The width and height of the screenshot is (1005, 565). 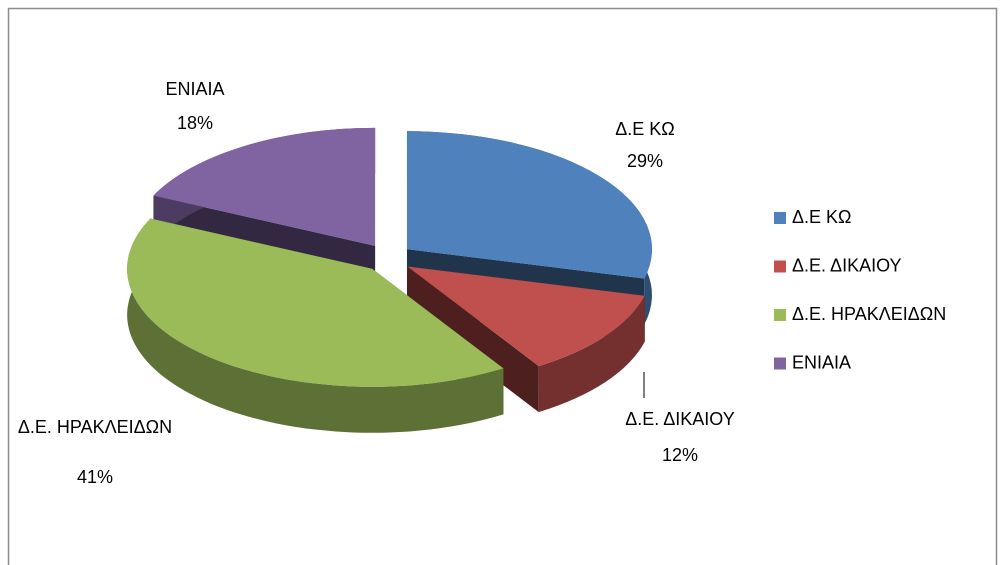 What do you see at coordinates (645, 129) in the screenshot?
I see `data-label-name: Δ.Ε ΚΩ` at bounding box center [645, 129].